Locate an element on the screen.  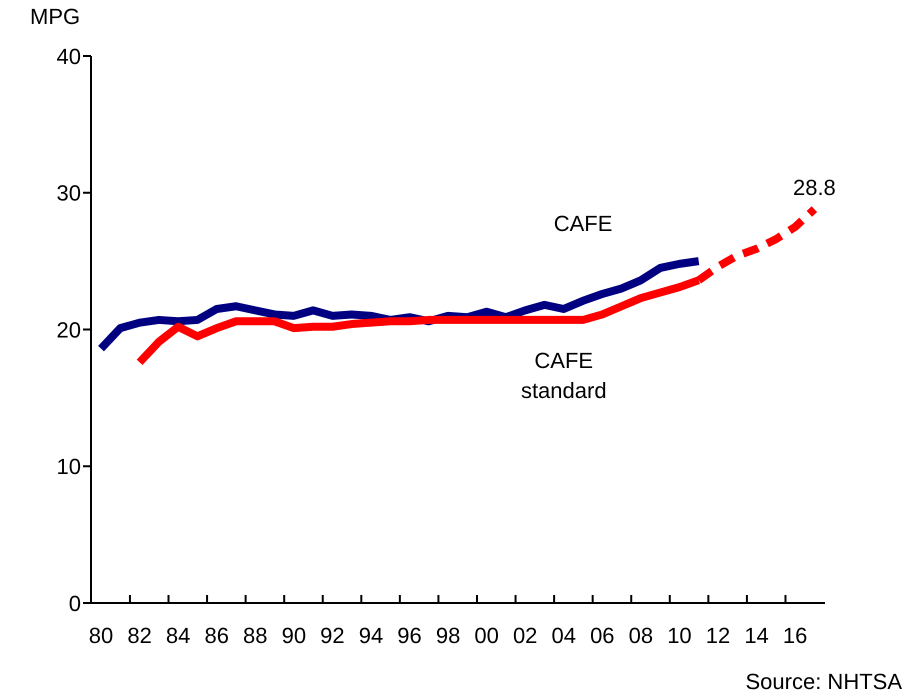
x-tick-label: 98 is located at coordinates (448, 635).